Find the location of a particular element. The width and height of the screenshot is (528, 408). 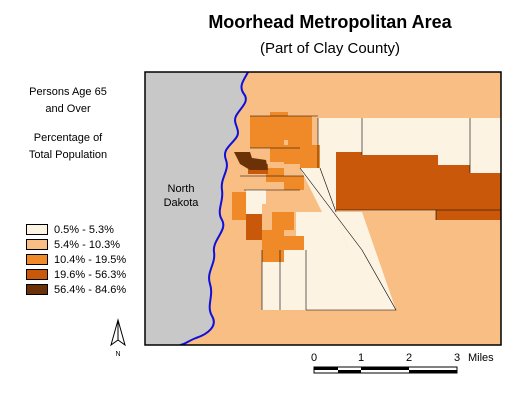

legend-item: 10.4% - 19.5% is located at coordinates (86, 259).